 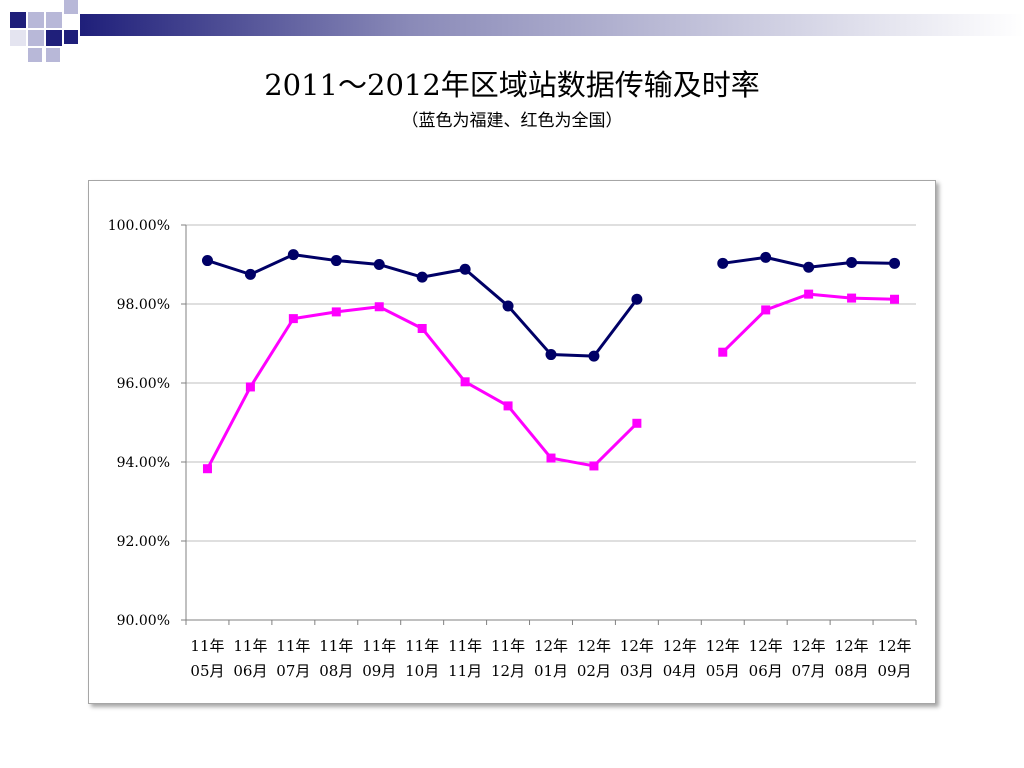 What do you see at coordinates (594, 671) in the screenshot?
I see `x-tick-label-month: 02月` at bounding box center [594, 671].